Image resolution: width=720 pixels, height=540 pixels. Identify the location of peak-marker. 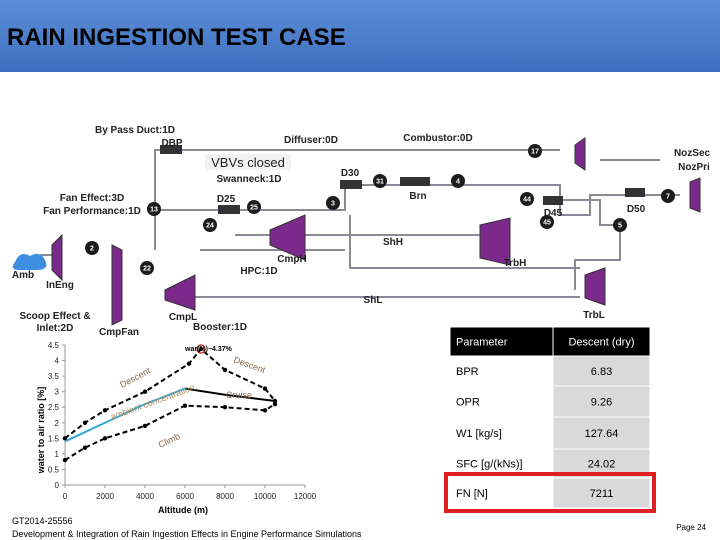
(201, 349).